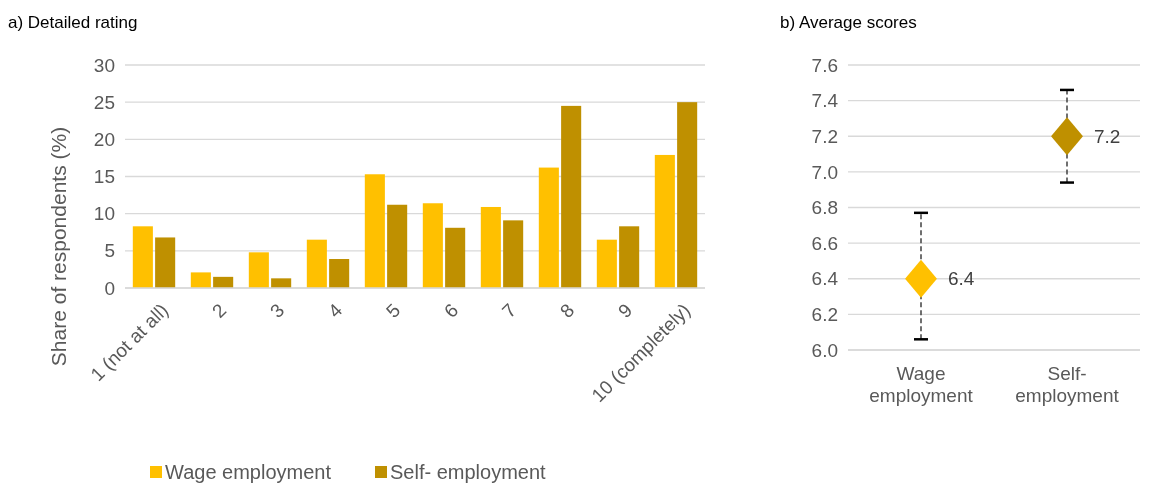  Describe the element at coordinates (248, 472) in the screenshot. I see `legend-label: Wage employment` at that location.